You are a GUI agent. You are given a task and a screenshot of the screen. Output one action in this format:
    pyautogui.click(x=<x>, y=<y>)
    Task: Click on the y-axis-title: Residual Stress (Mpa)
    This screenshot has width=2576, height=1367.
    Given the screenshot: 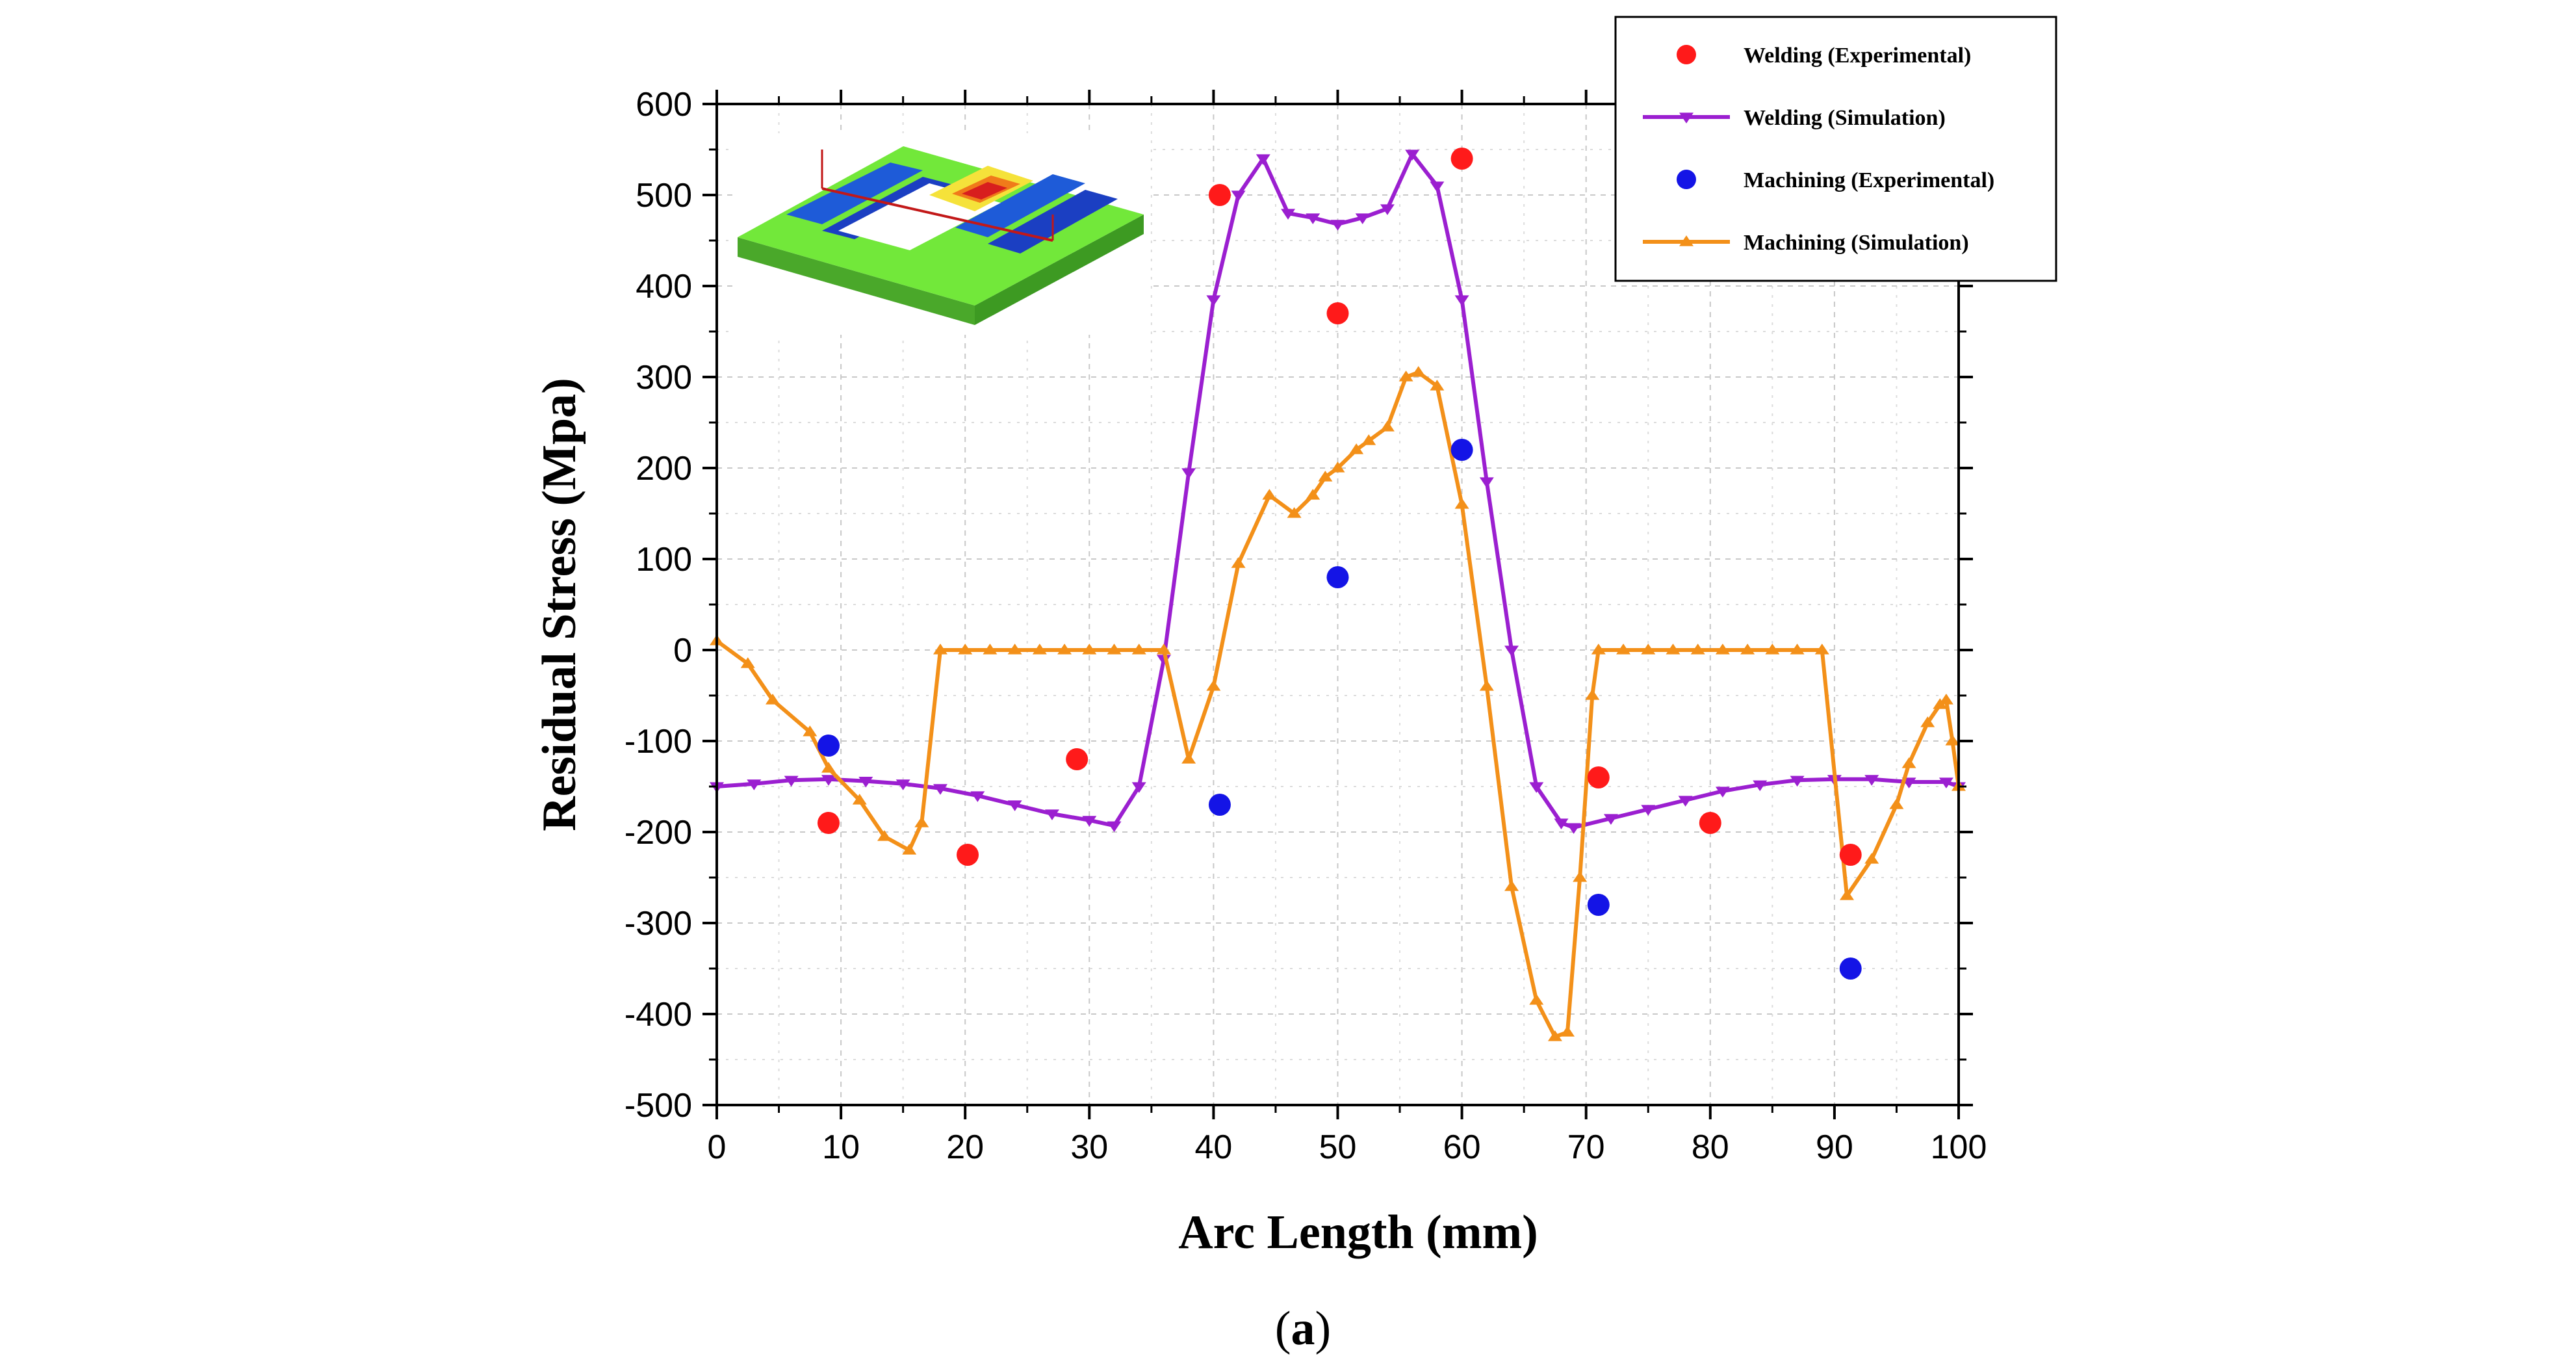 What is the action you would take?
    pyautogui.click(x=559, y=604)
    